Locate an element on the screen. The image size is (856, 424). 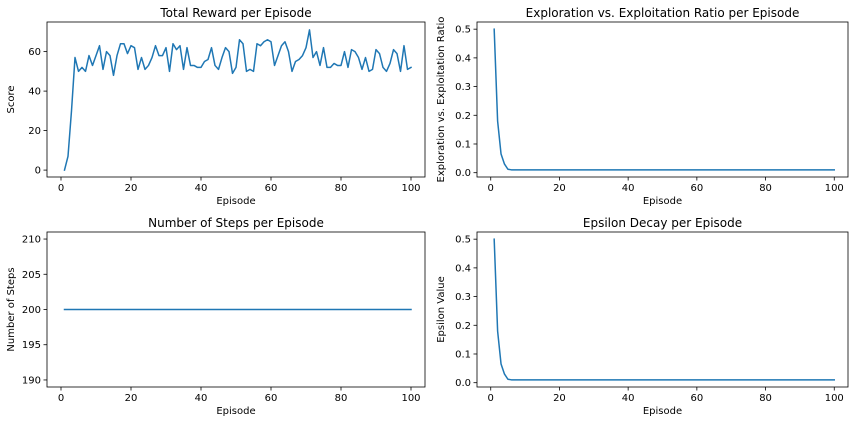
y-tick-label: 20 is located at coordinates (34, 131).